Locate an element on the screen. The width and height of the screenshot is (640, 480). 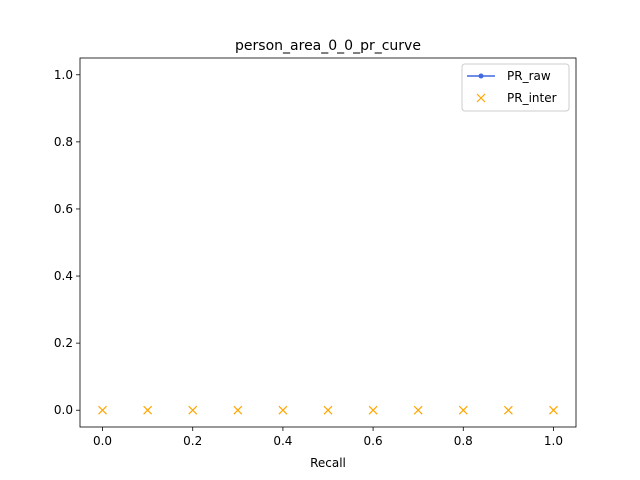
y-tick-label: 0.4 is located at coordinates (63, 276).